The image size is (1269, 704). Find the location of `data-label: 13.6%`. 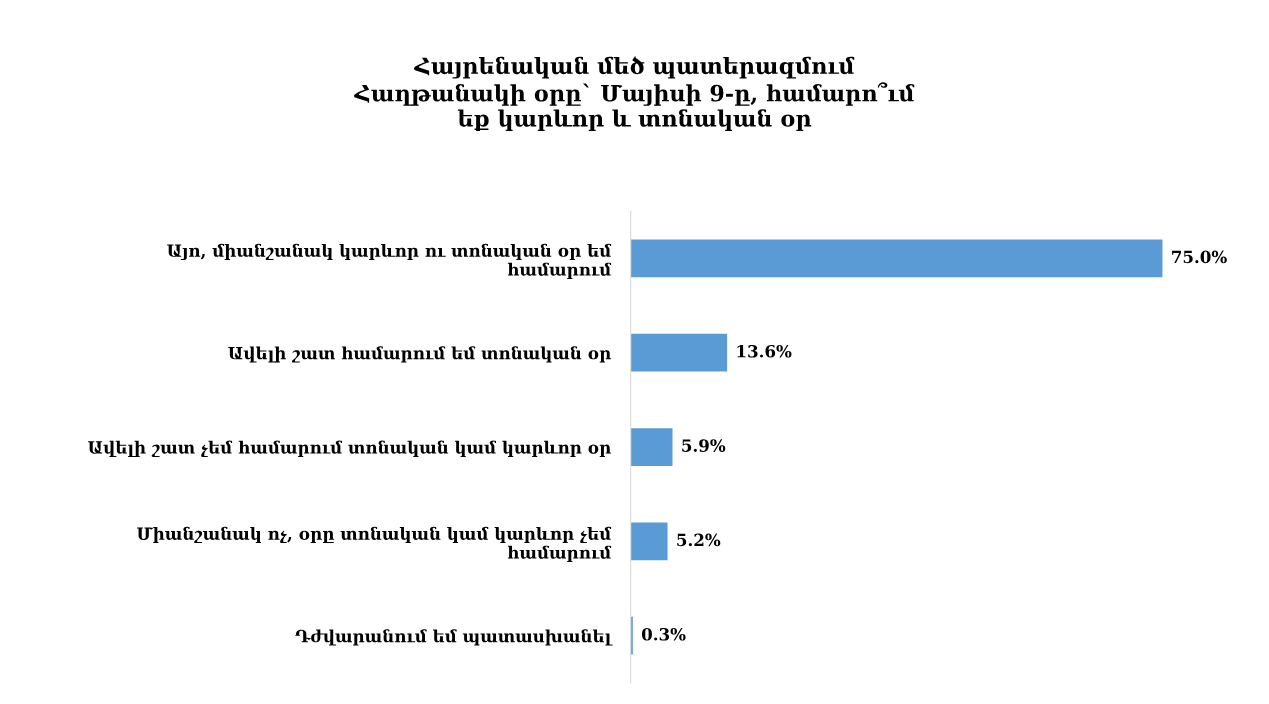

data-label: 13.6% is located at coordinates (764, 351).